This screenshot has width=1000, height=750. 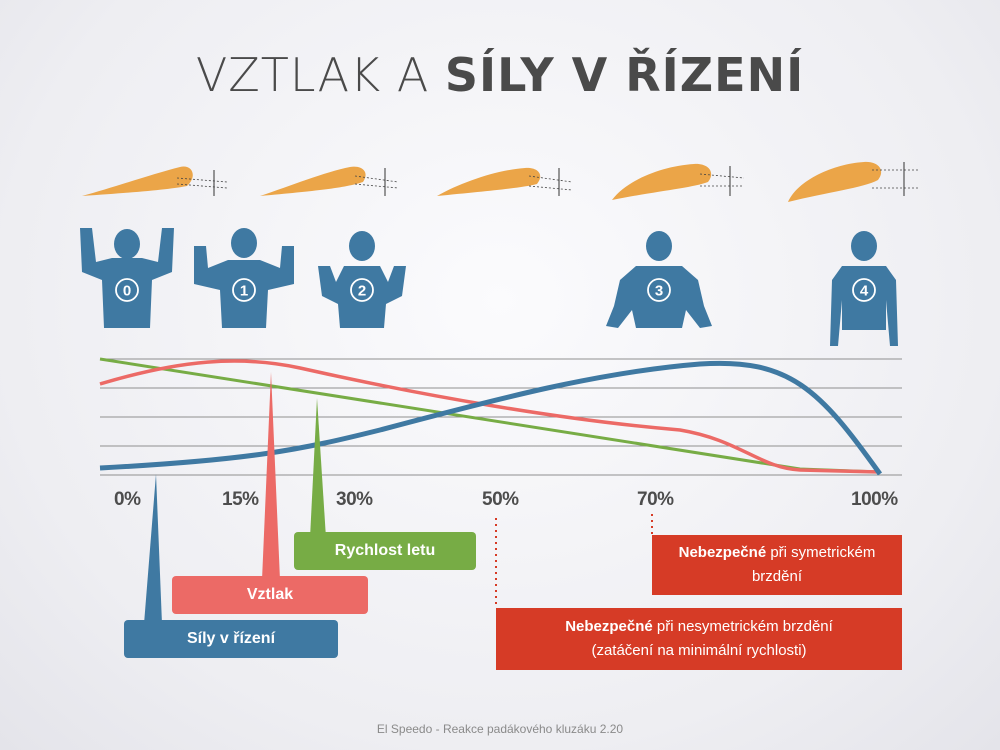 I want to click on sily-curve, so click(x=491, y=418).